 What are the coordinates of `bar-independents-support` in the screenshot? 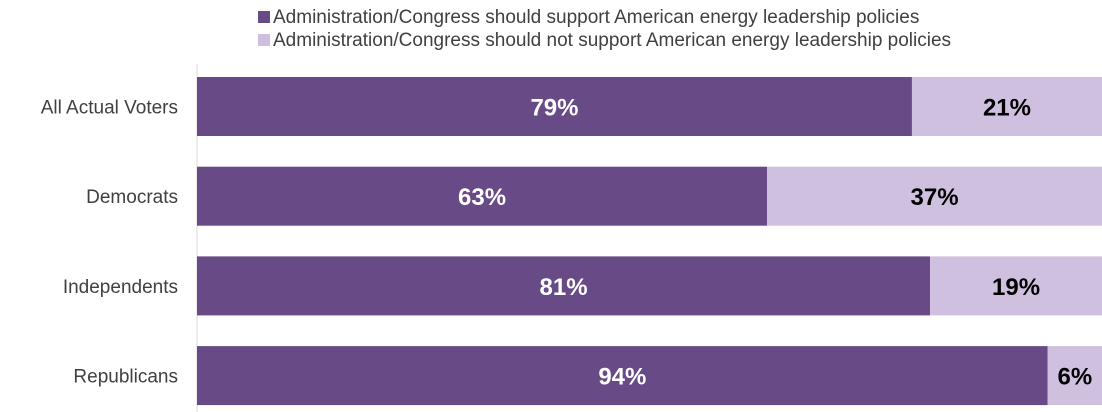 It's located at (564, 286).